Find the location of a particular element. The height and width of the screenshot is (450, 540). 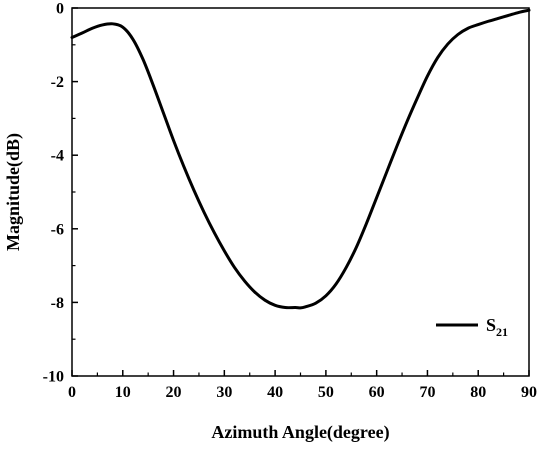

x-tick-label: 70 is located at coordinates (427, 392).